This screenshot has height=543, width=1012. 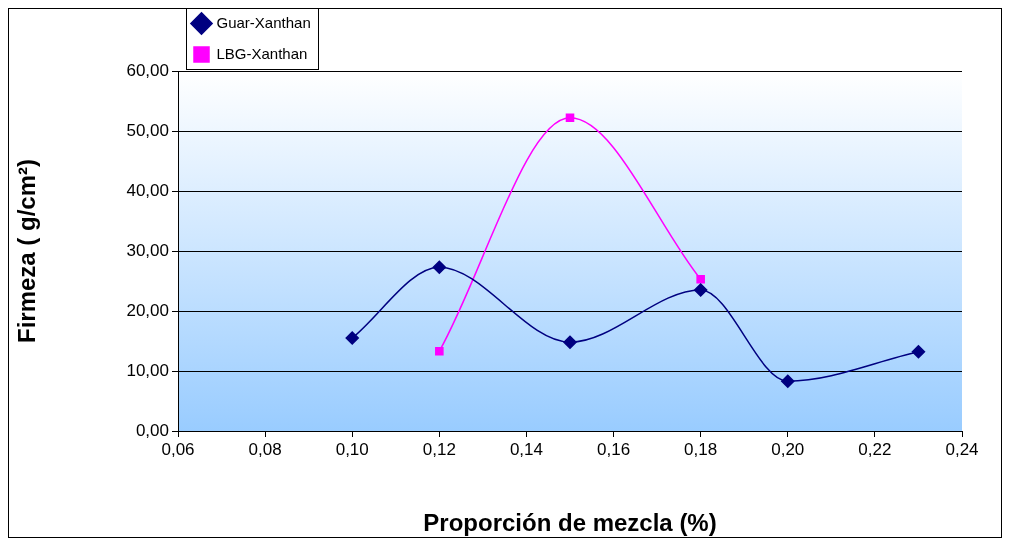 I want to click on y-axis-title: Firmeza ( g/cm²), so click(x=27, y=251).